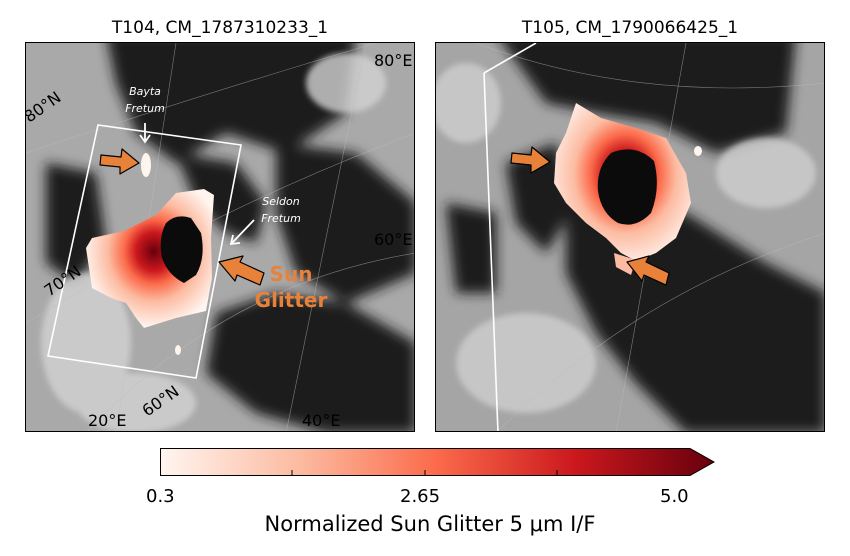 This screenshot has width=850, height=556. What do you see at coordinates (220, 28) in the screenshot?
I see `panel-title-t104: T104, CM_1787310233_1` at bounding box center [220, 28].